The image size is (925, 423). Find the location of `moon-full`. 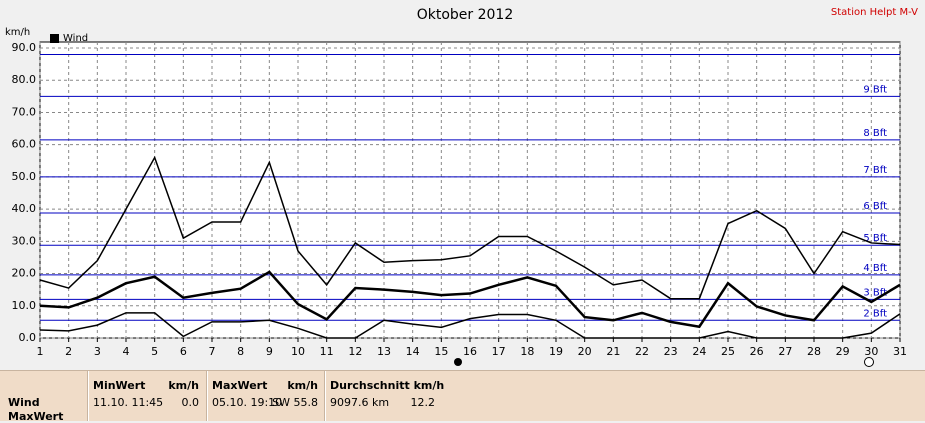

moon-full is located at coordinates (869, 362).